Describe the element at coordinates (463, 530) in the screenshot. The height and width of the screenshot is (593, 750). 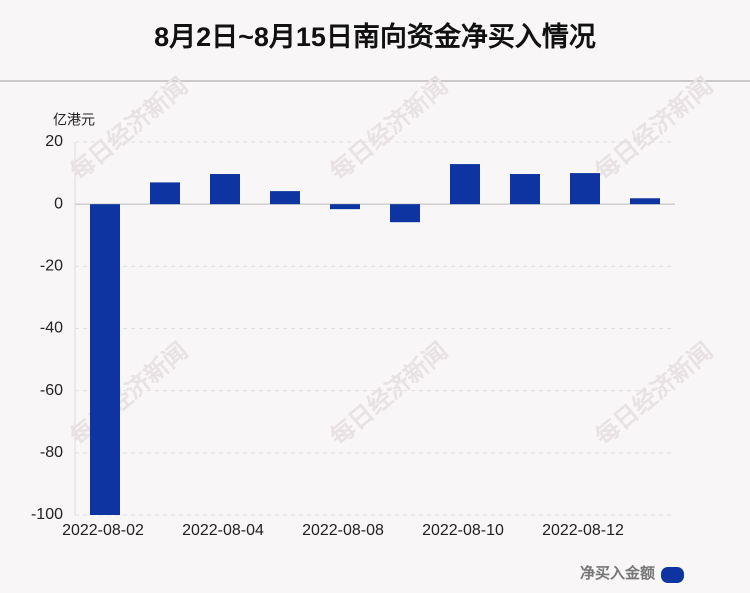
I see `x-tick-label: 2022-08-10` at that location.